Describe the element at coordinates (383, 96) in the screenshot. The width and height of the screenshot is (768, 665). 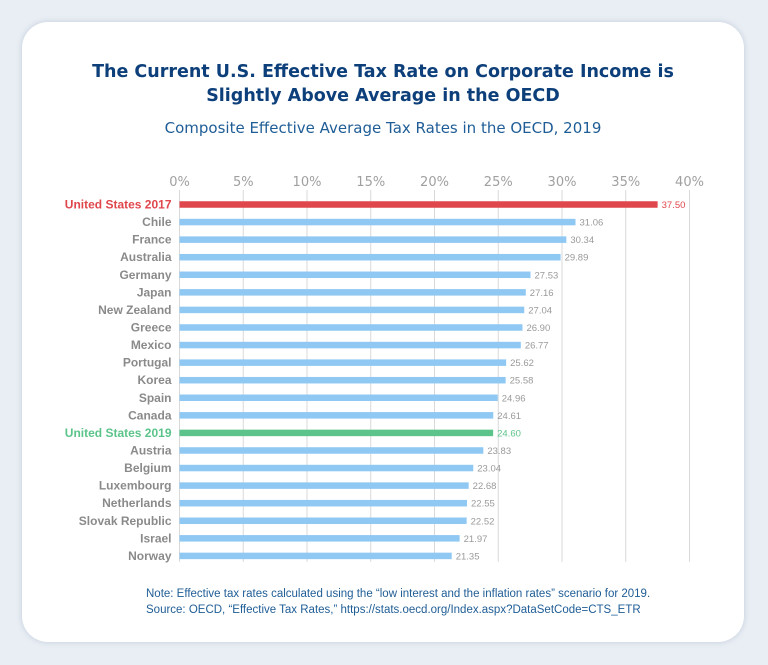
I see `chart-title-line-2: Slightly Above Average in the OECD` at that location.